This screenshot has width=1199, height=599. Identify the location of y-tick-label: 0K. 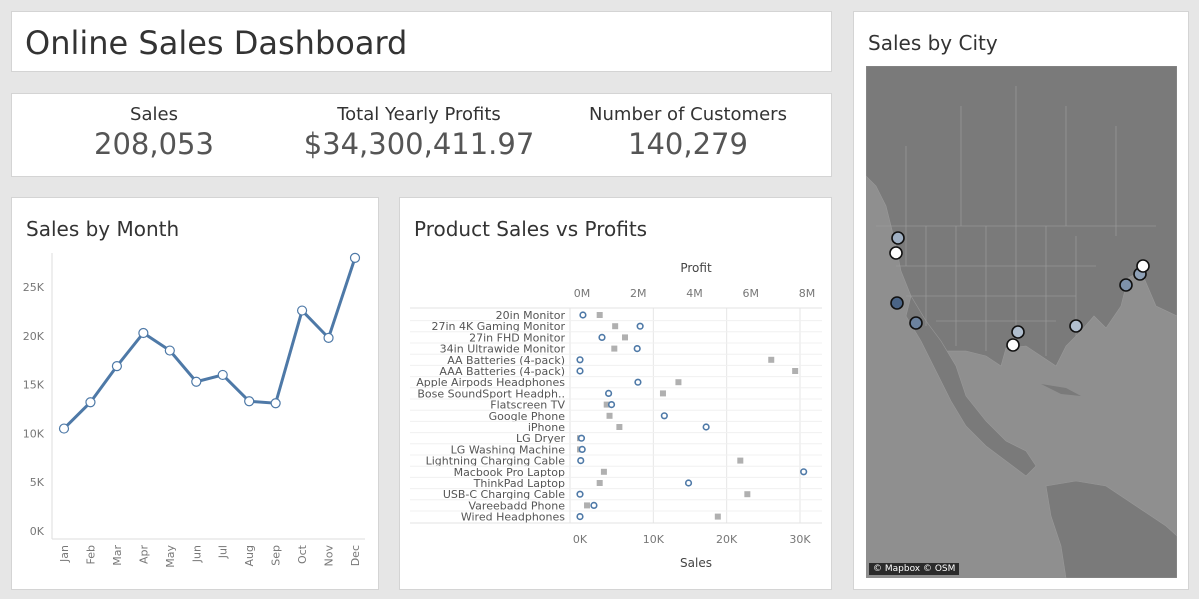
(37, 531).